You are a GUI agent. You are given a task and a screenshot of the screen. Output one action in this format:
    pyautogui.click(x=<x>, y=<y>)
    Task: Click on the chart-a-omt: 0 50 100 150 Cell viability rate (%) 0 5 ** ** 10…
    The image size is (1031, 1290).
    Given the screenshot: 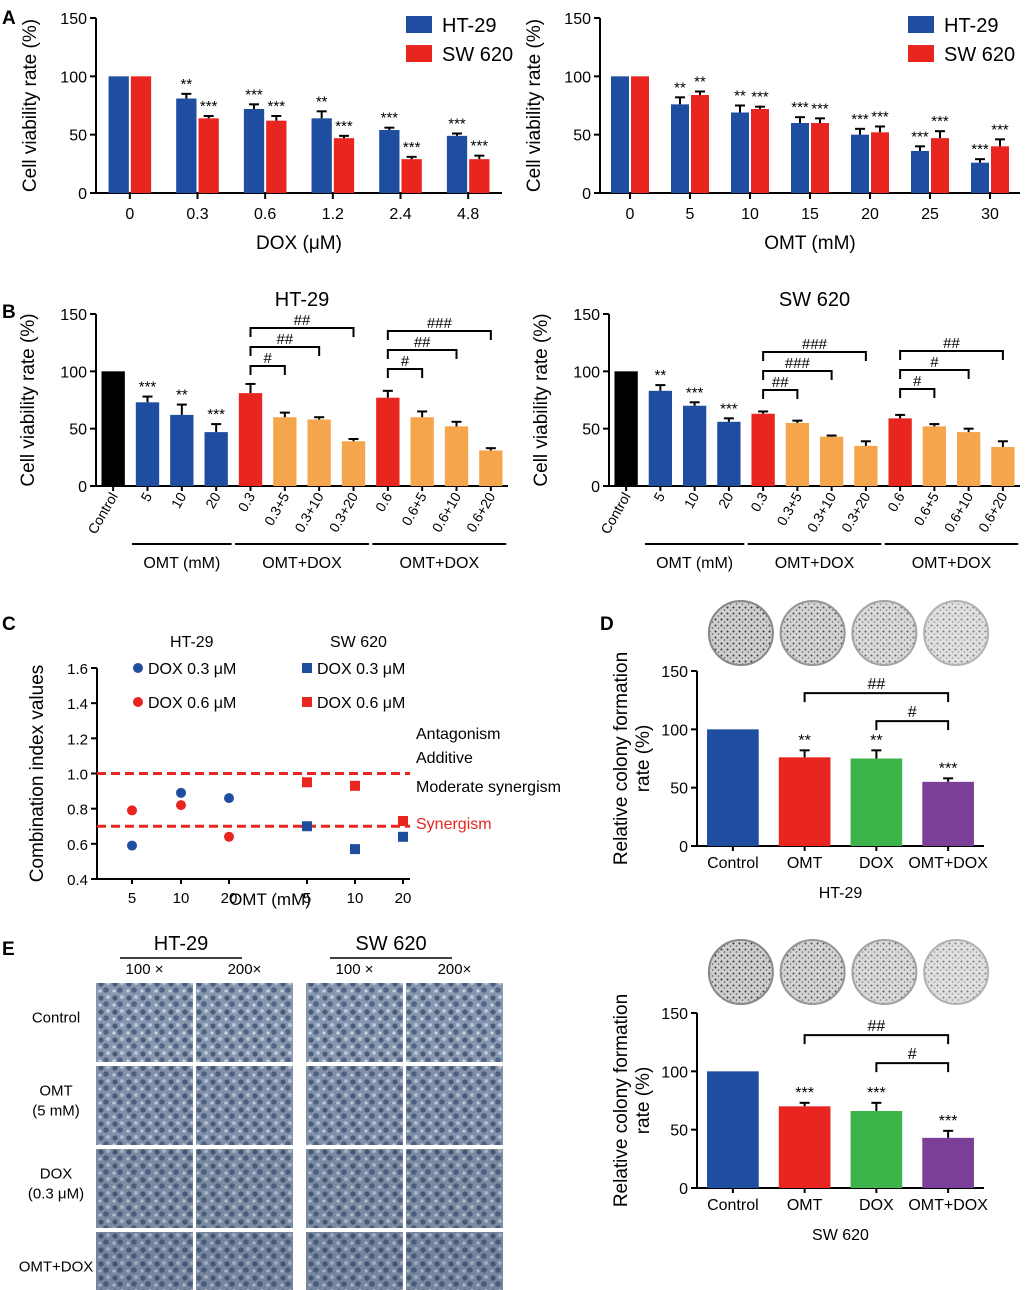 What is the action you would take?
    pyautogui.click(x=772, y=132)
    